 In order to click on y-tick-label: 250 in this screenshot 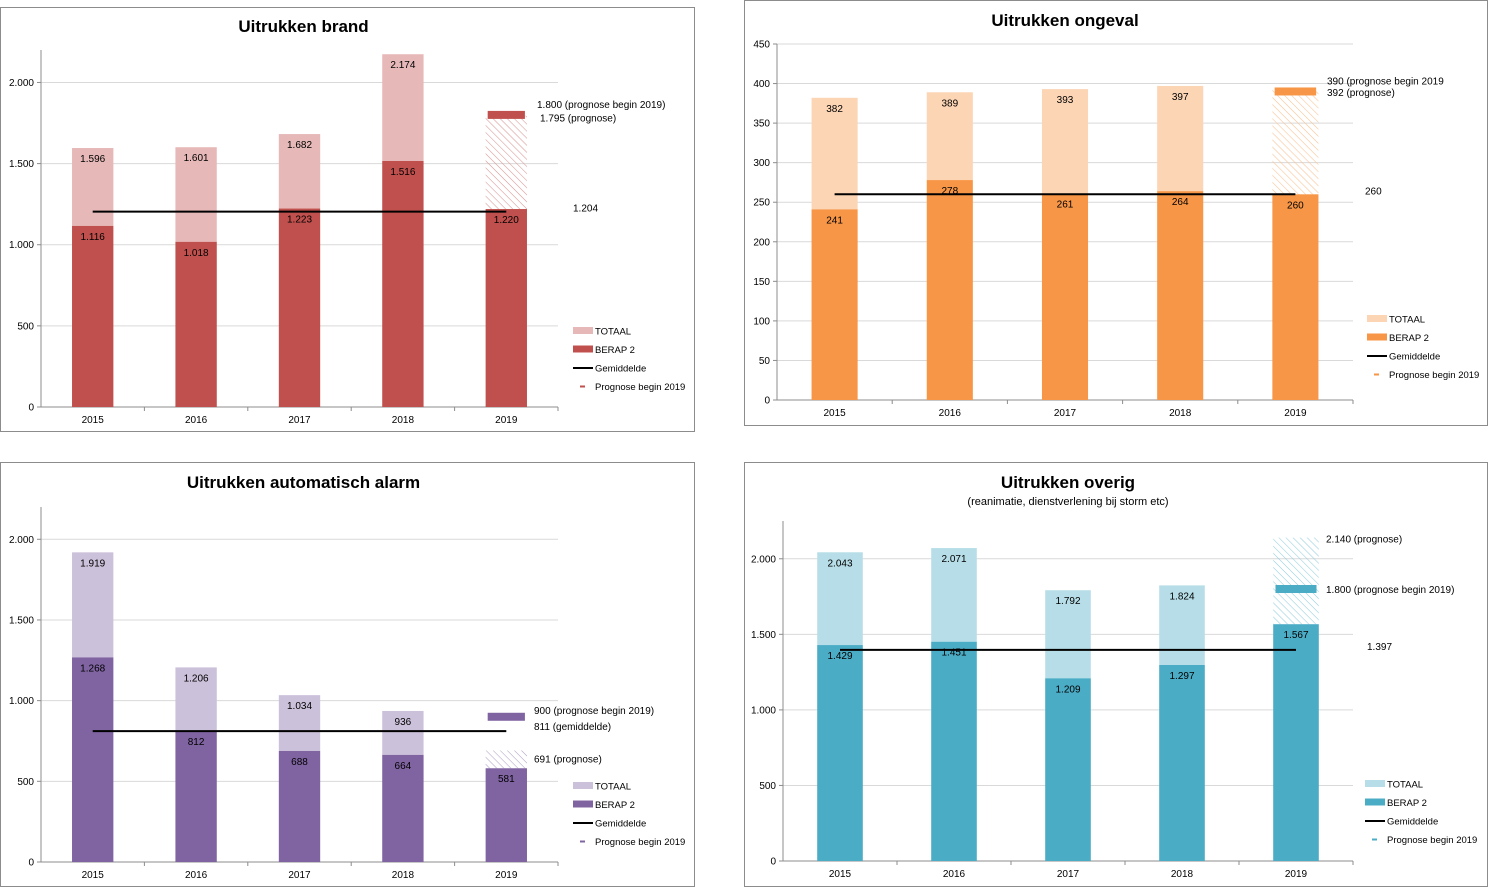, I will do `click(761, 203)`.